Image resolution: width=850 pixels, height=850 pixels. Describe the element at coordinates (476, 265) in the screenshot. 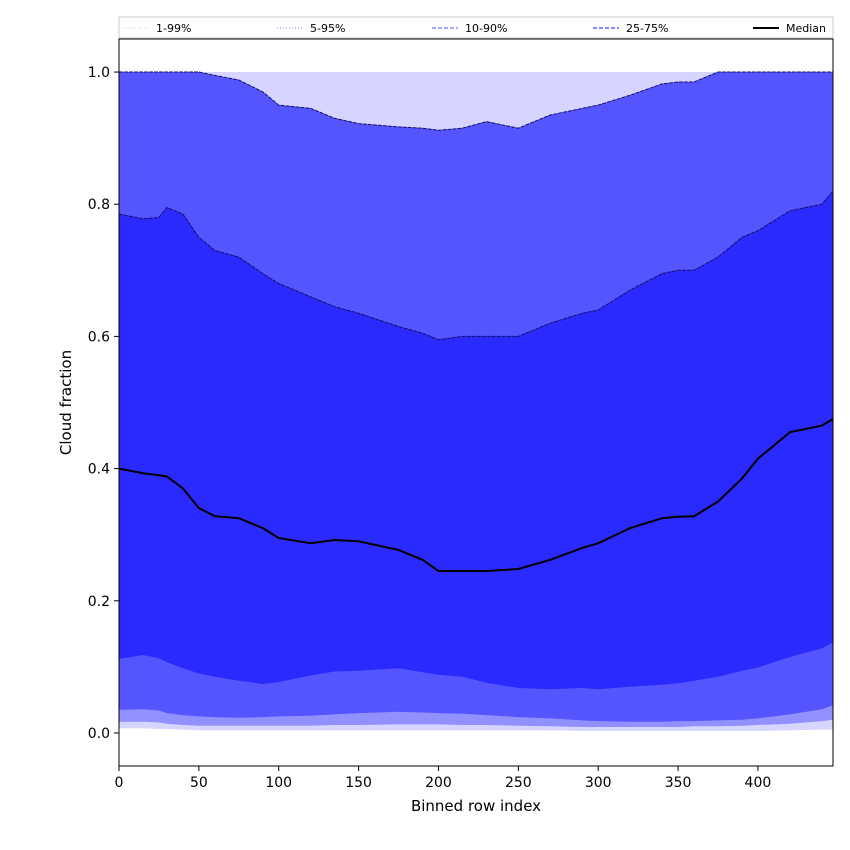

I see `band-edge-25-75%` at that location.